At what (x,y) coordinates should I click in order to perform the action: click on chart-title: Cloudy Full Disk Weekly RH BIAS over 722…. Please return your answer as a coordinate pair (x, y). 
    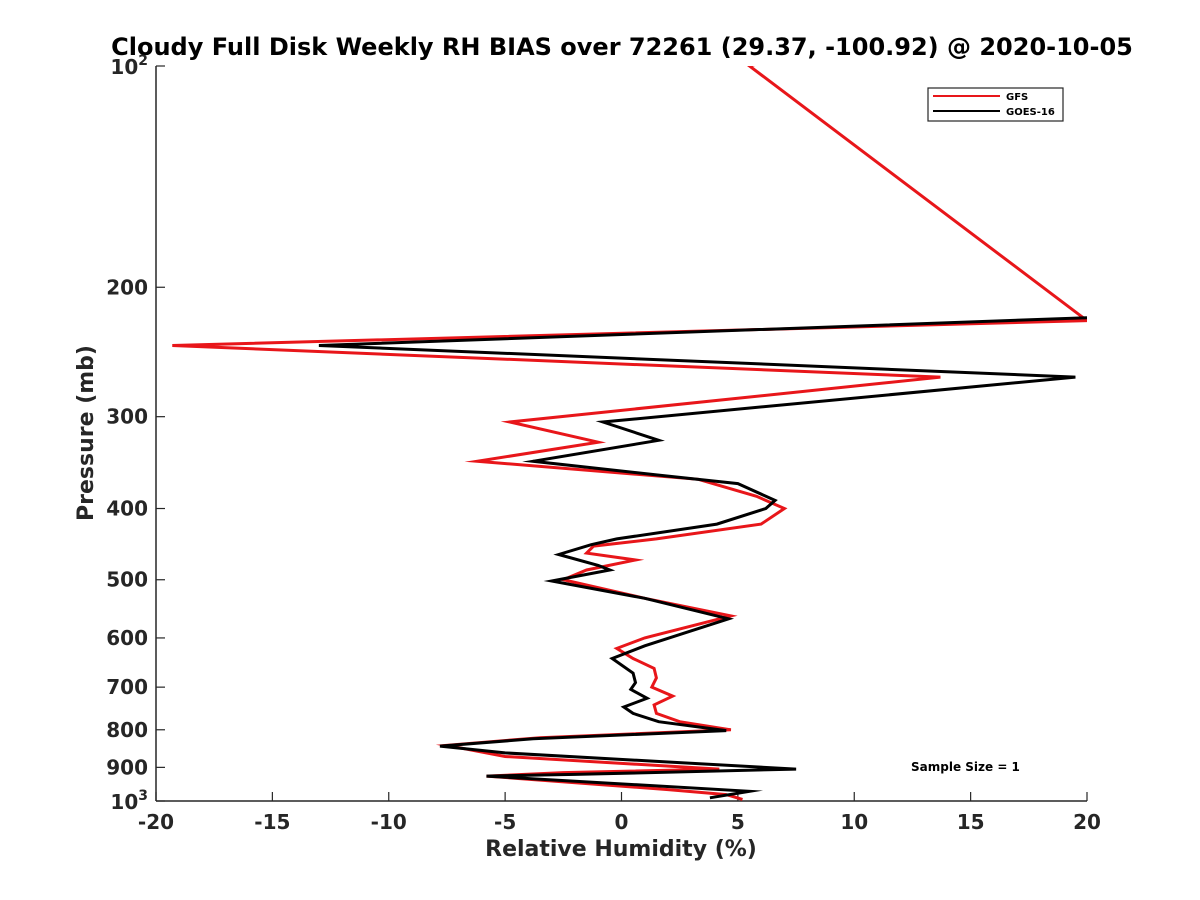
    Looking at the image, I should click on (622, 47).